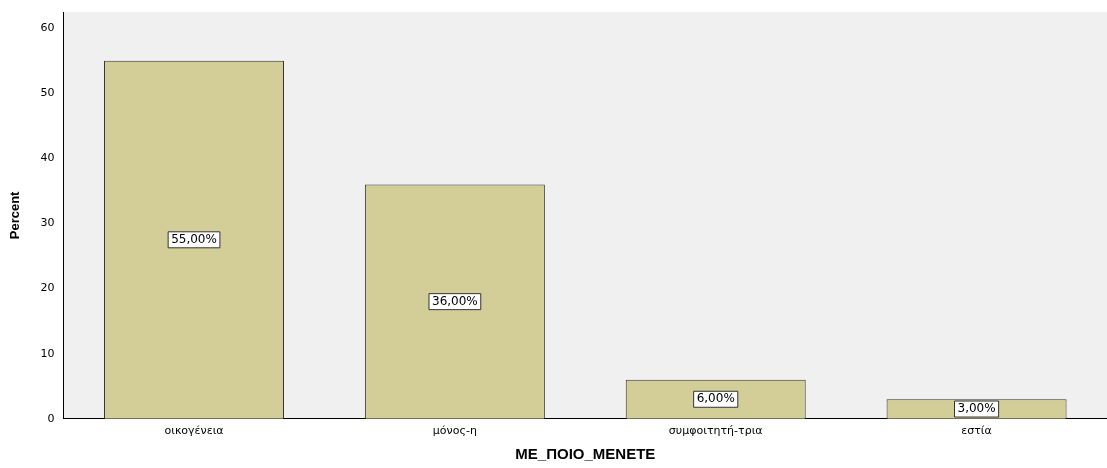 This screenshot has width=1107, height=468. I want to click on y-axis-title: Percent, so click(15, 215).